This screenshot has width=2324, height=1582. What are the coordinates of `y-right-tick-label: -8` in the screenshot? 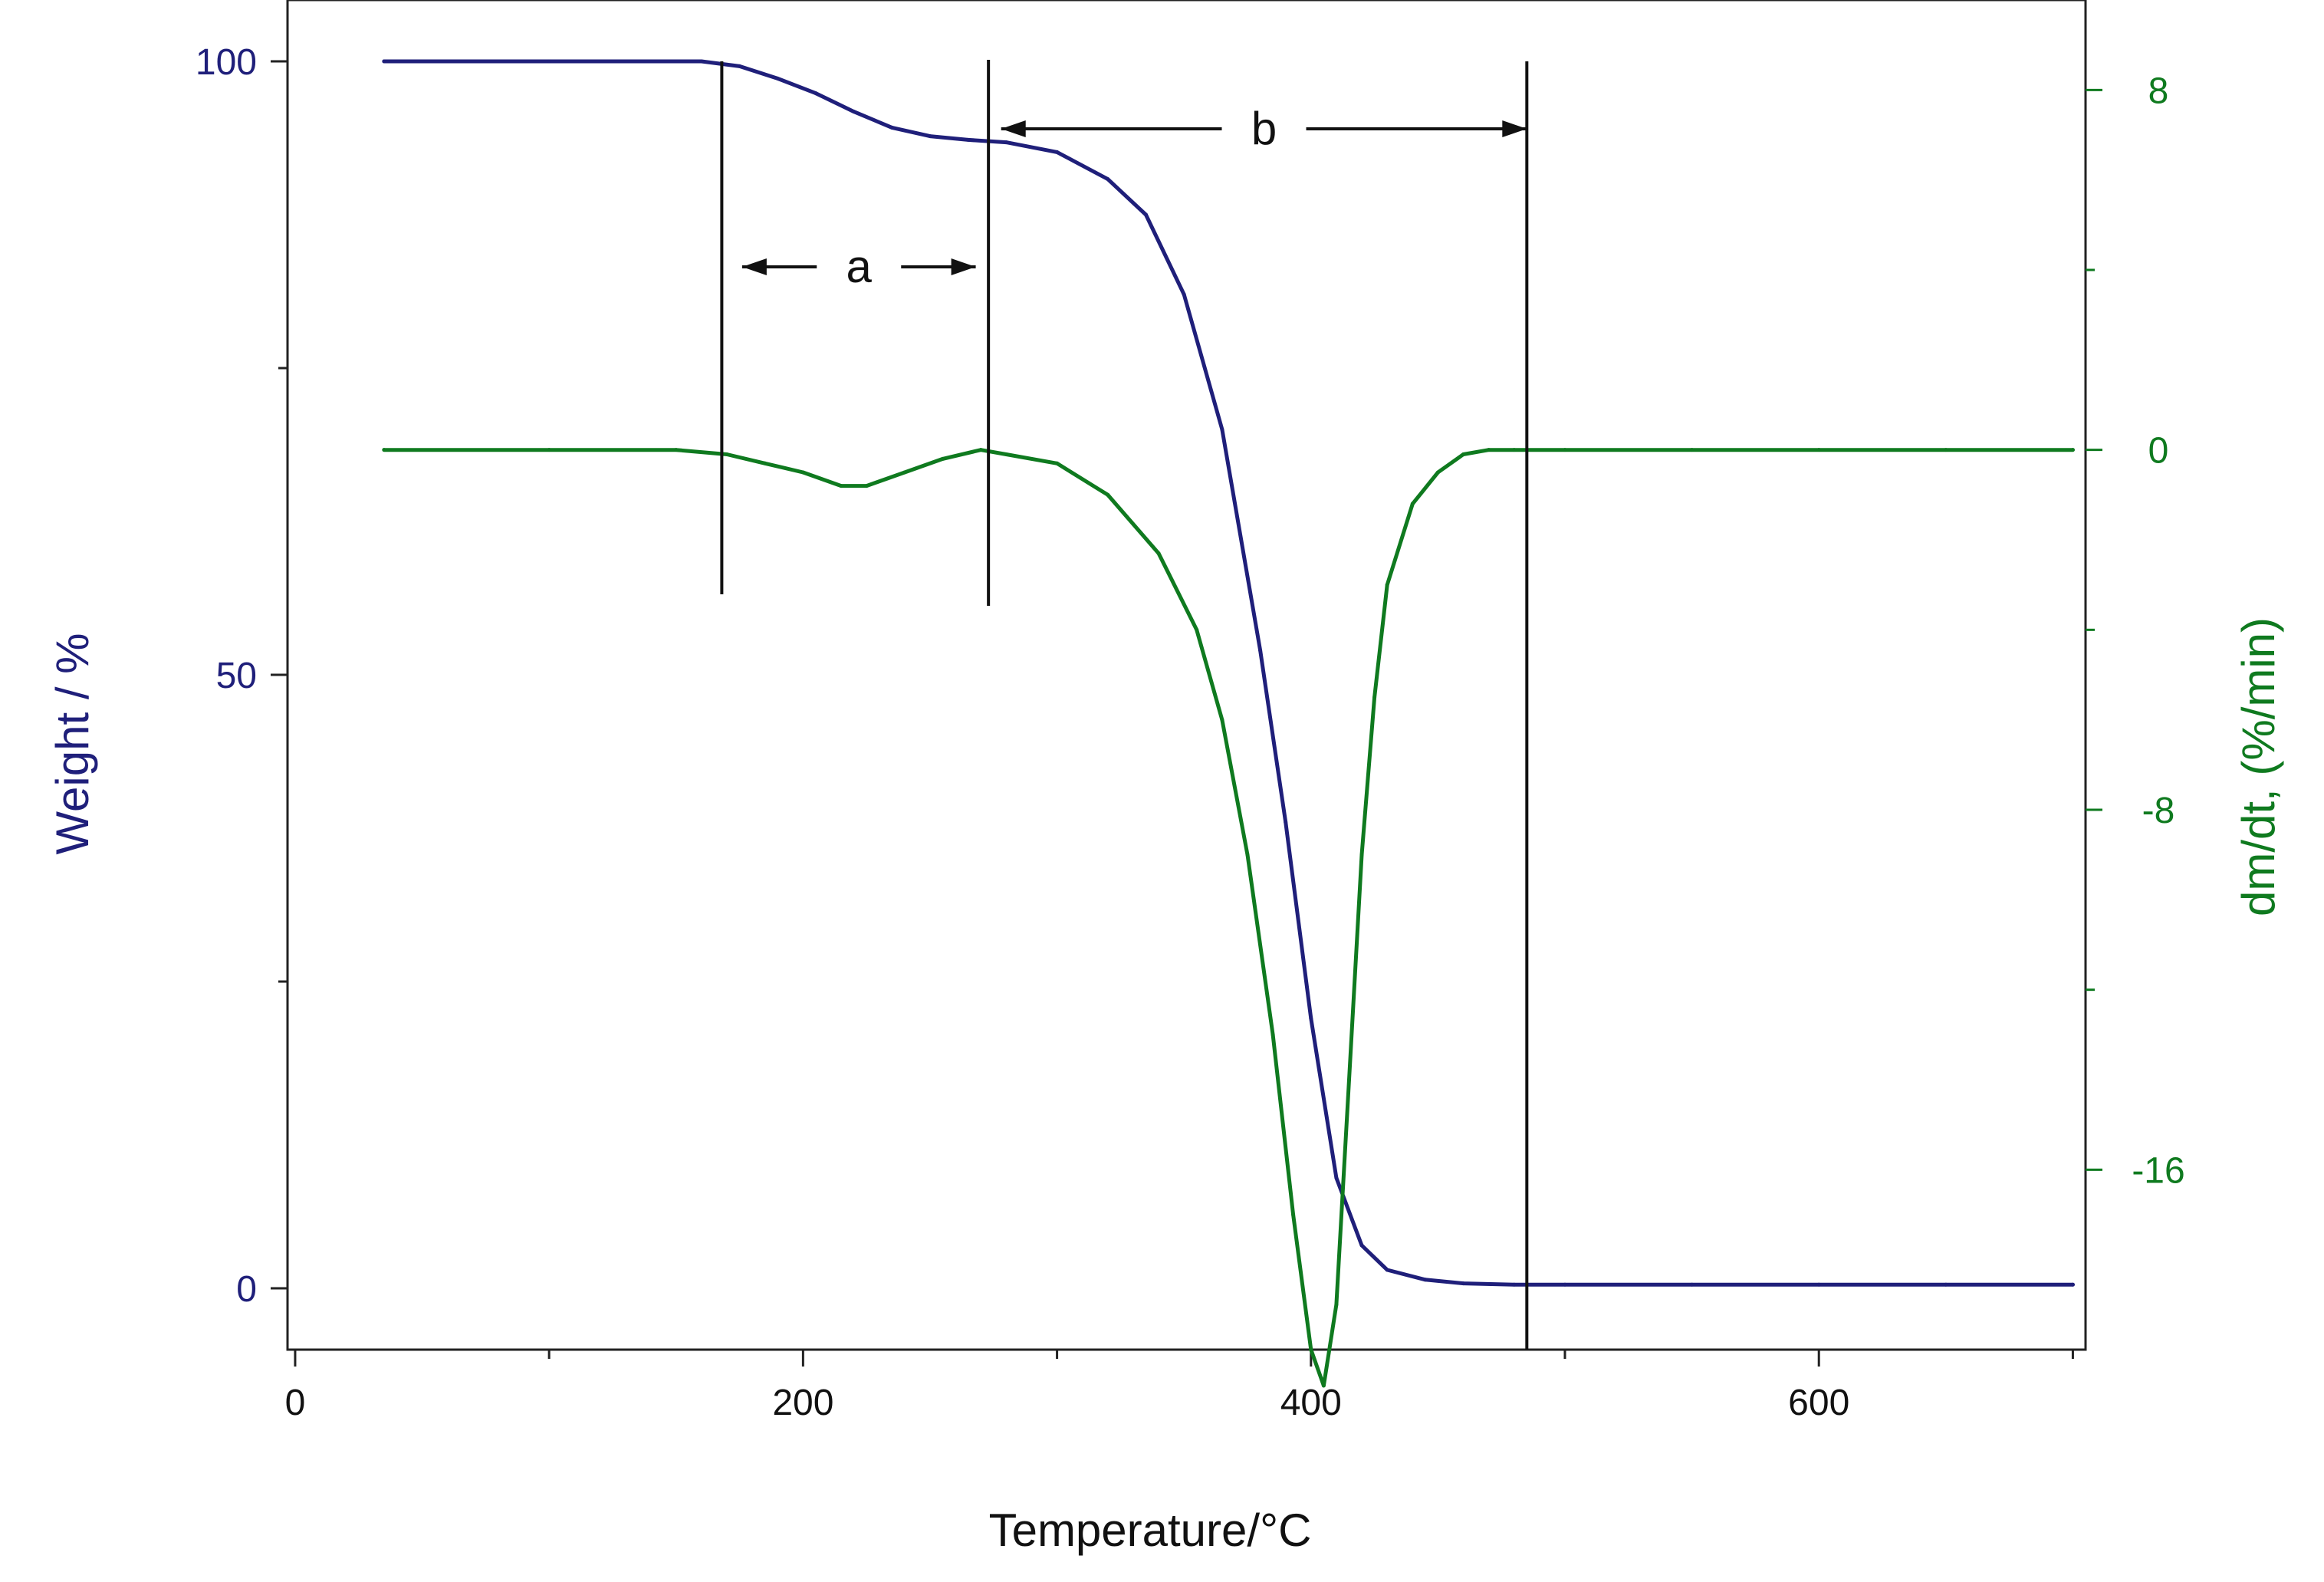 It's located at (2158, 811).